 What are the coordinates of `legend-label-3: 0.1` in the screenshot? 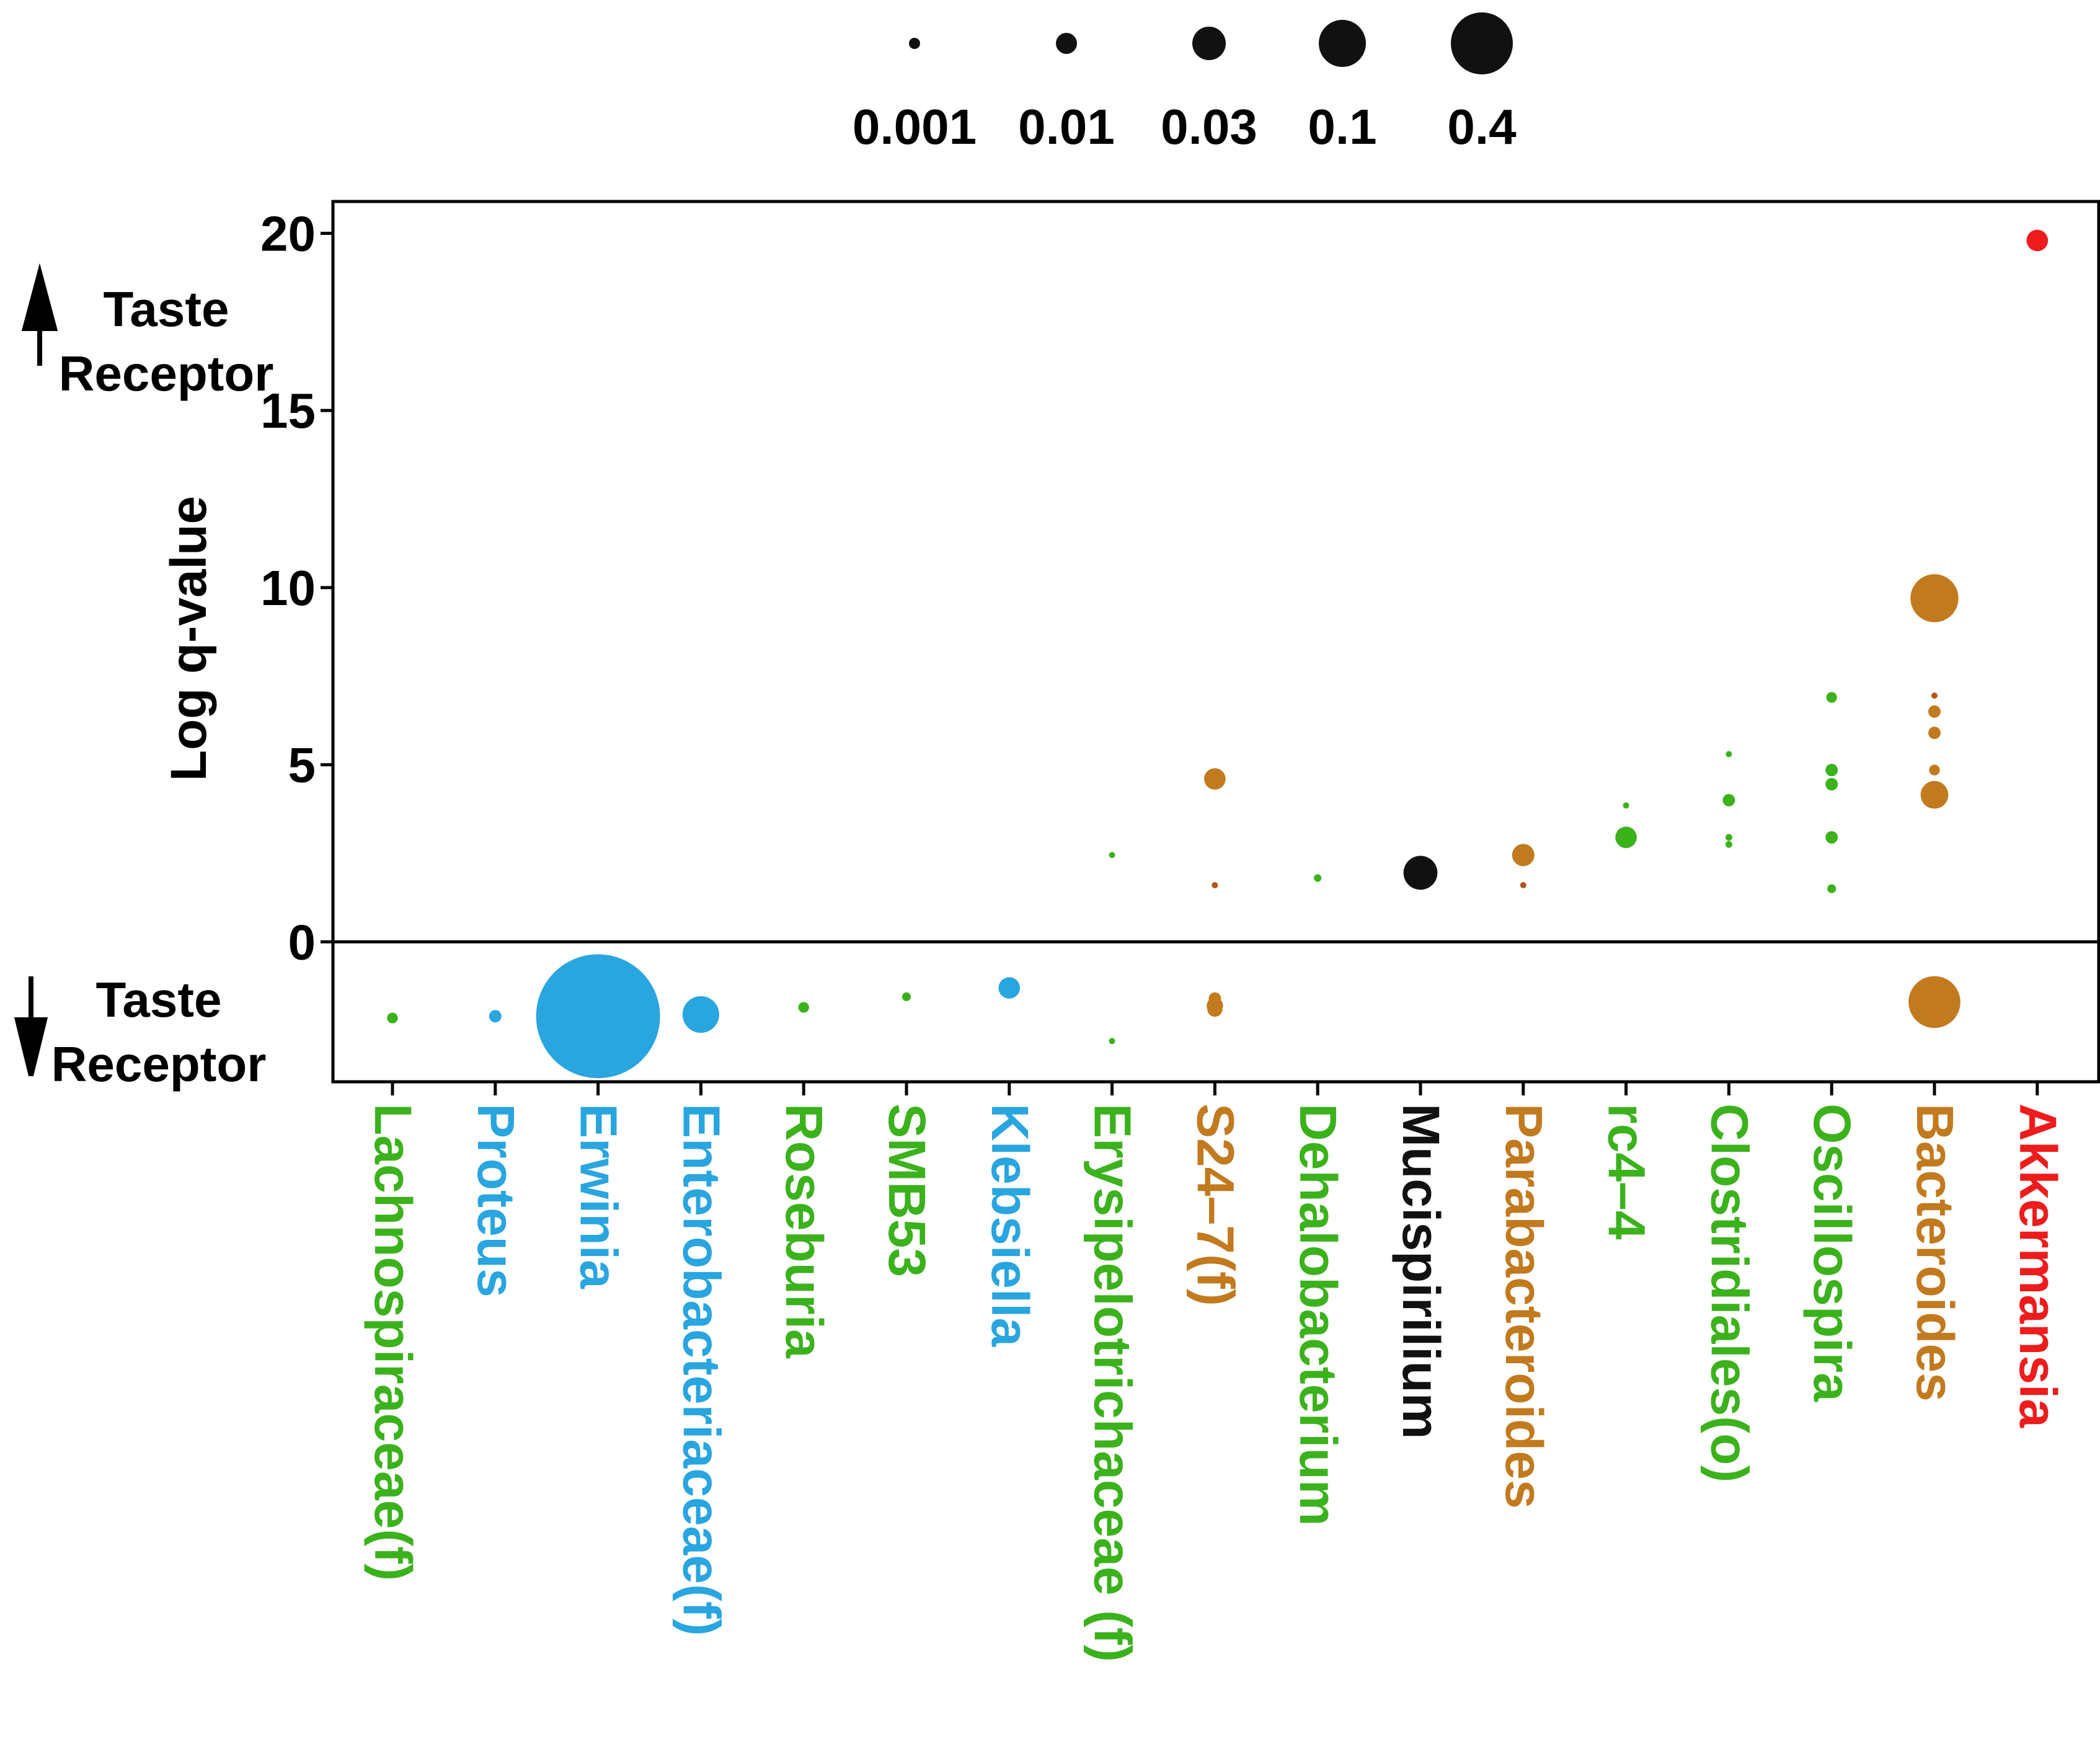 It's located at (1342, 127).